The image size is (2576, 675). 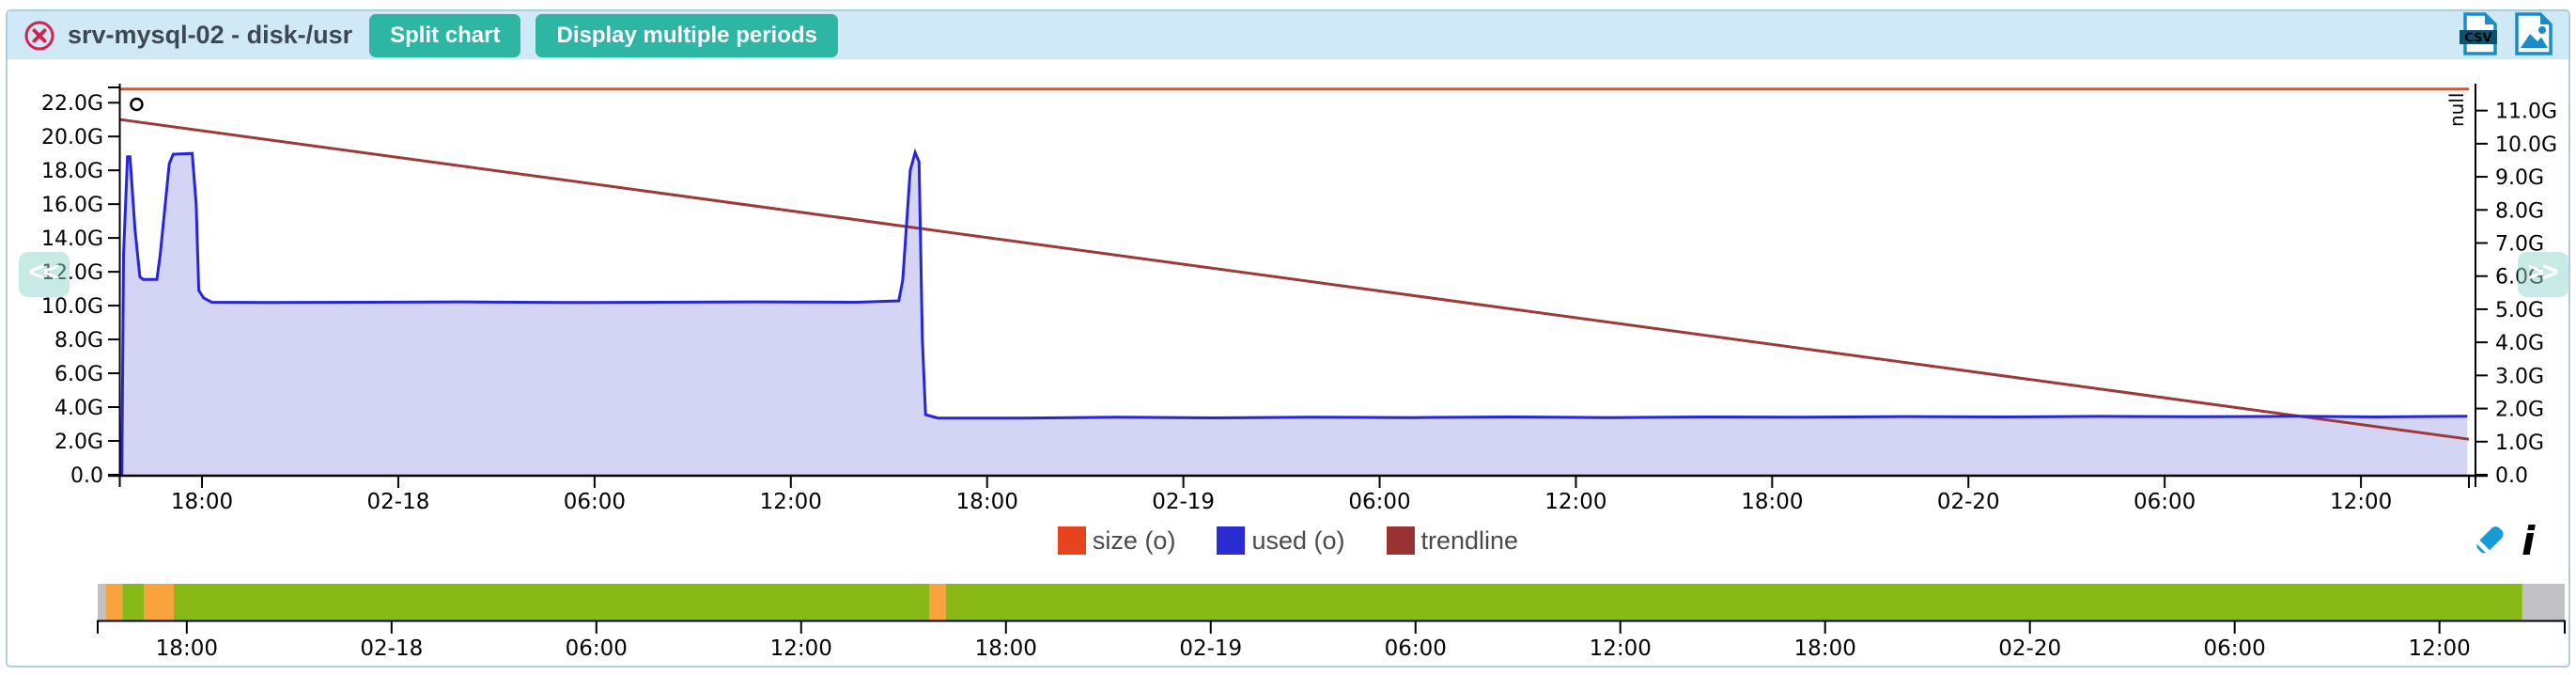 I want to click on page-title: srv-mysql-02 - disk-/usr, so click(x=210, y=35).